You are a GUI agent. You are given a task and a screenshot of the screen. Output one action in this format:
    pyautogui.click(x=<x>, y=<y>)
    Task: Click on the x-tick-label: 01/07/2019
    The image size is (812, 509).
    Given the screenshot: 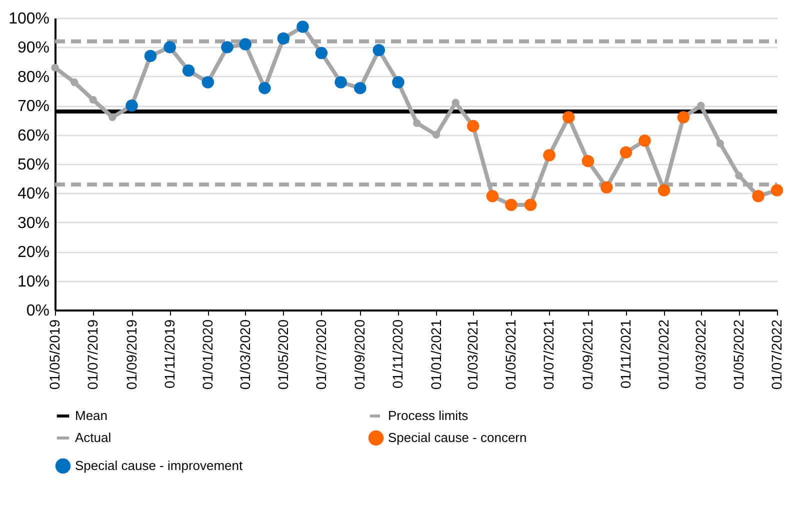 What is the action you would take?
    pyautogui.click(x=92, y=354)
    